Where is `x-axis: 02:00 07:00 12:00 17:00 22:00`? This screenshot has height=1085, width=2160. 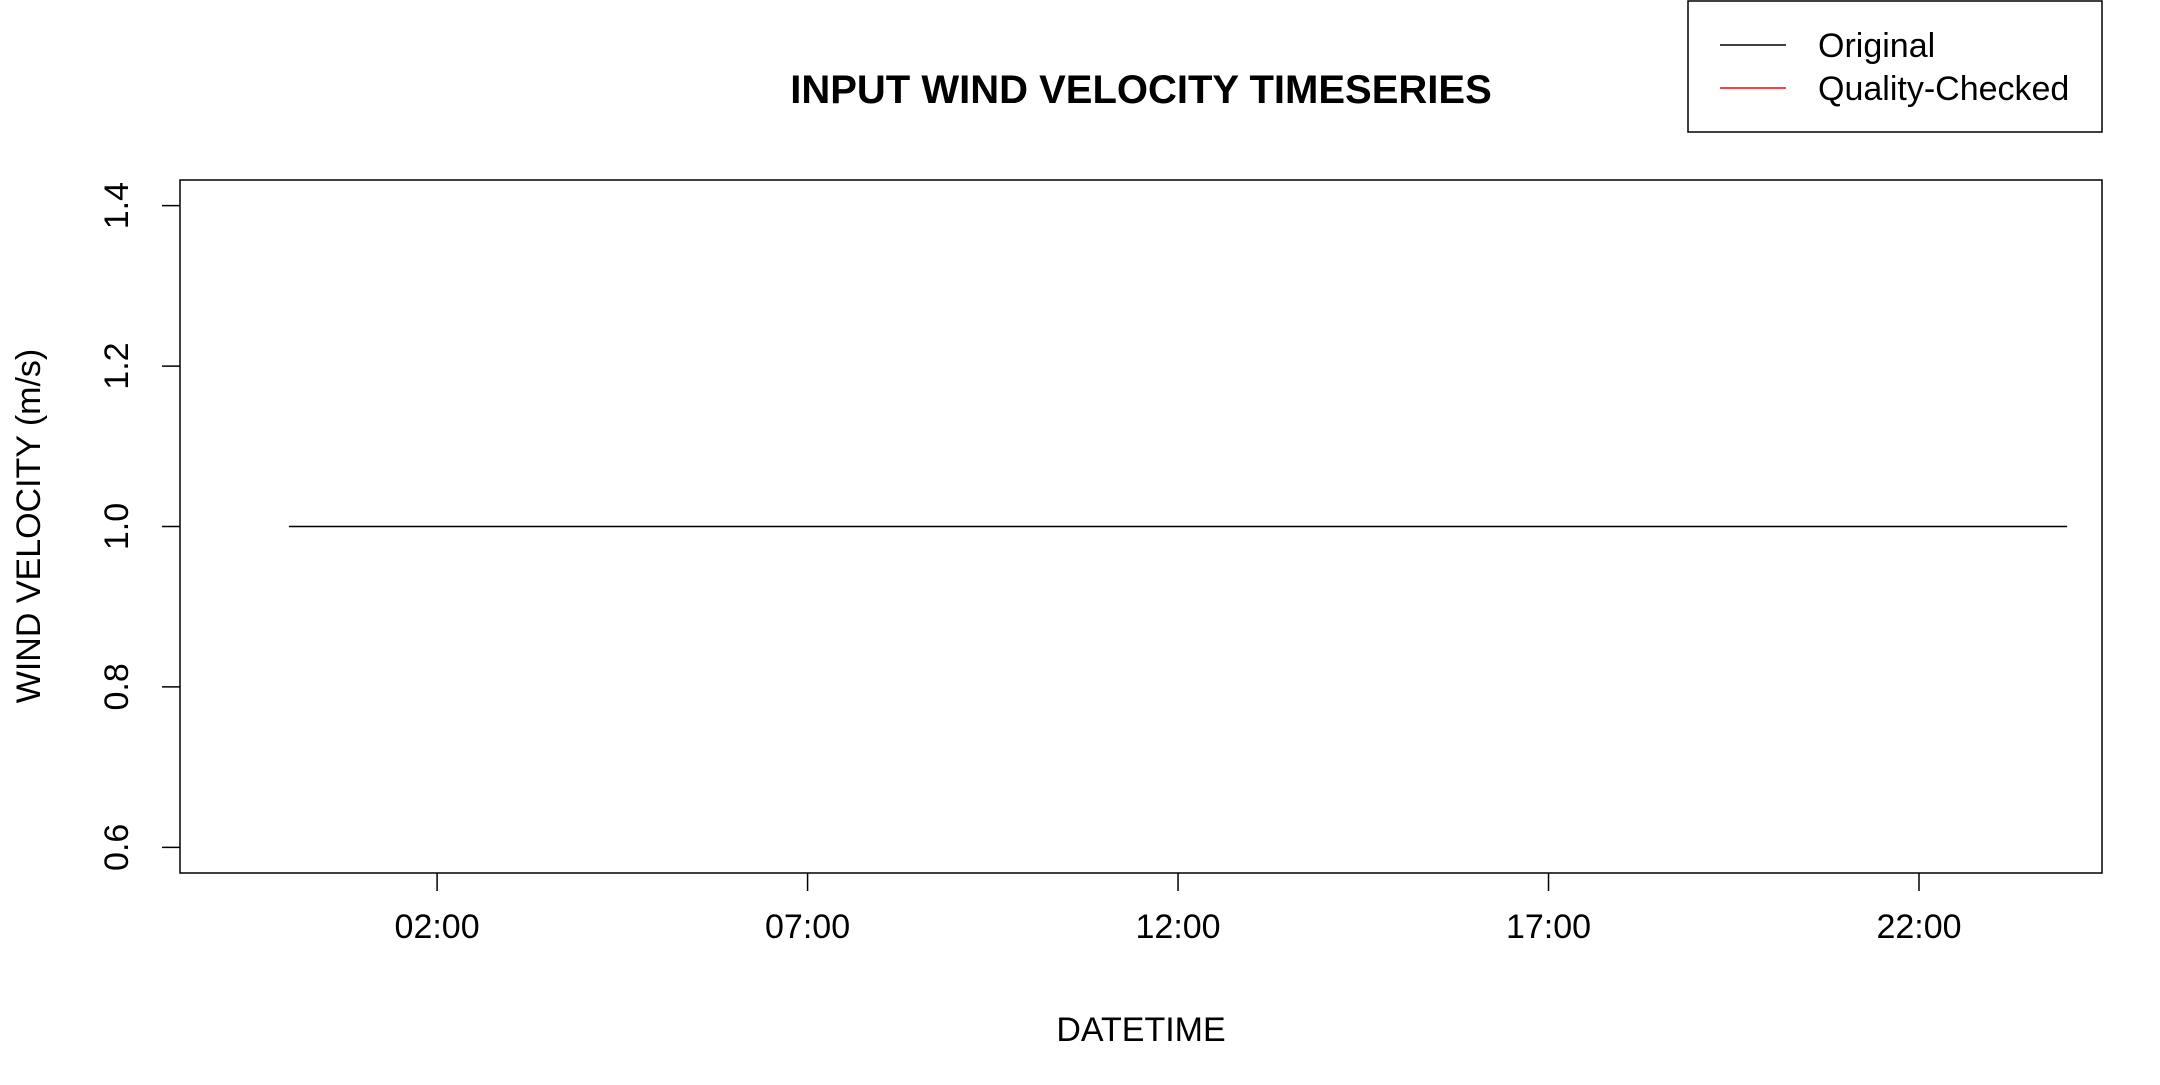 x-axis: 02:00 07:00 12:00 17:00 22:00 is located at coordinates (1178, 909).